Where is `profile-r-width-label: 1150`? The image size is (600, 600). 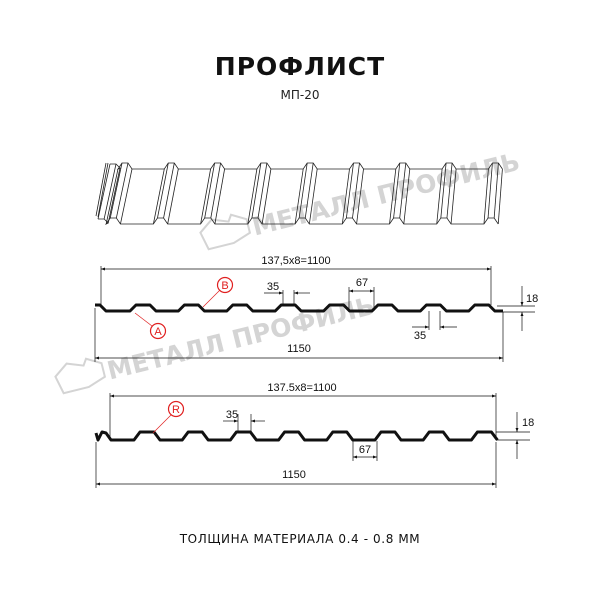 profile-r-width-label: 1150 is located at coordinates (294, 475).